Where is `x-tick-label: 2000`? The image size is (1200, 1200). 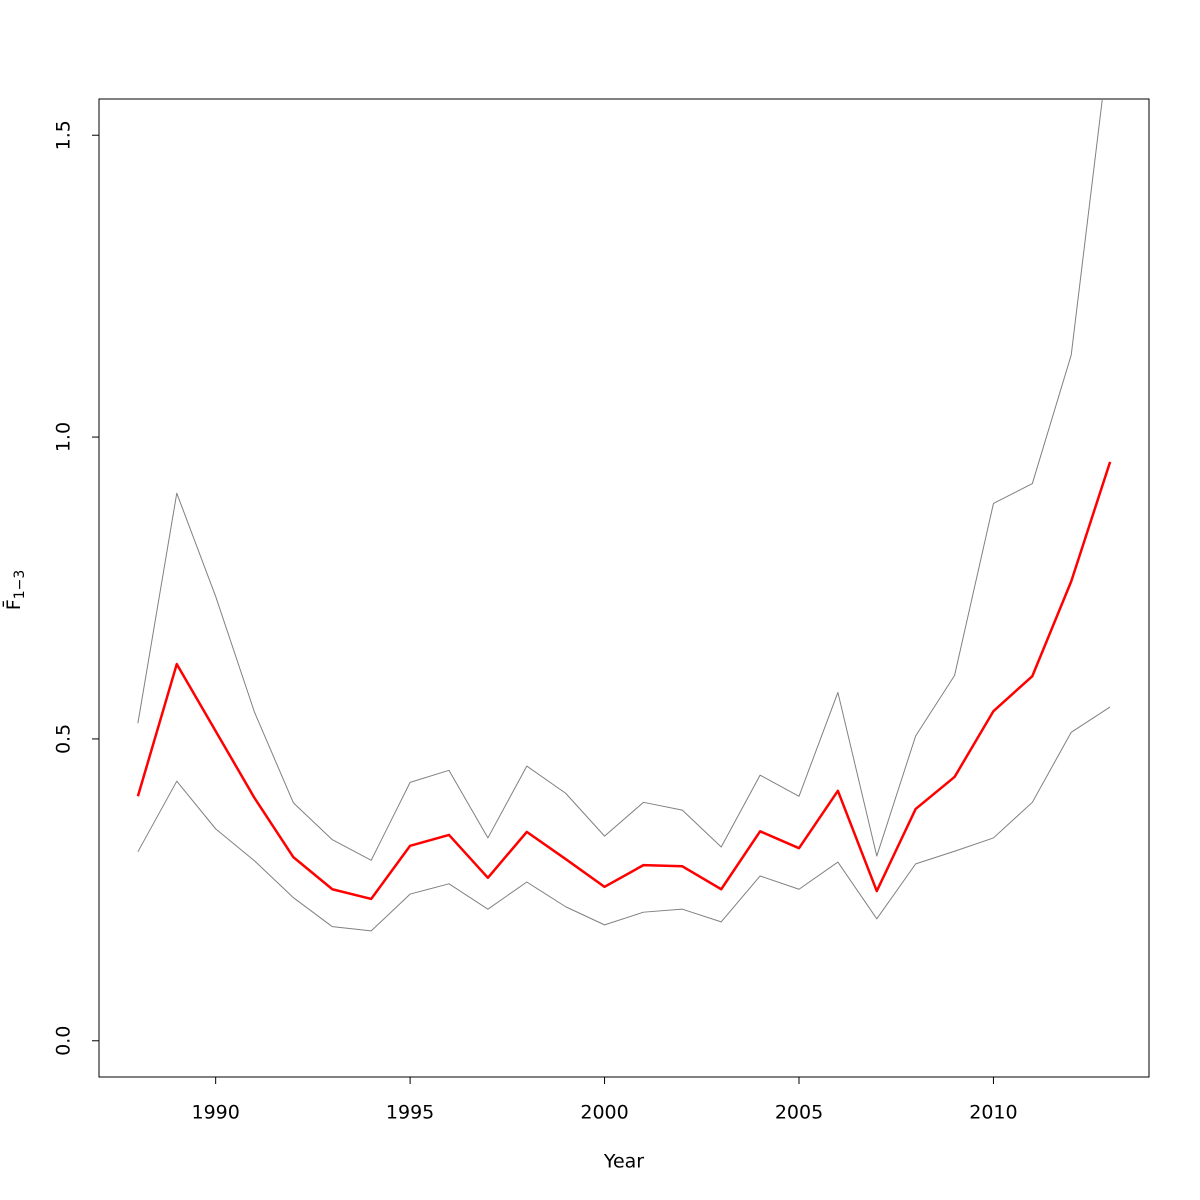
x-tick-label: 2000 is located at coordinates (604, 1113).